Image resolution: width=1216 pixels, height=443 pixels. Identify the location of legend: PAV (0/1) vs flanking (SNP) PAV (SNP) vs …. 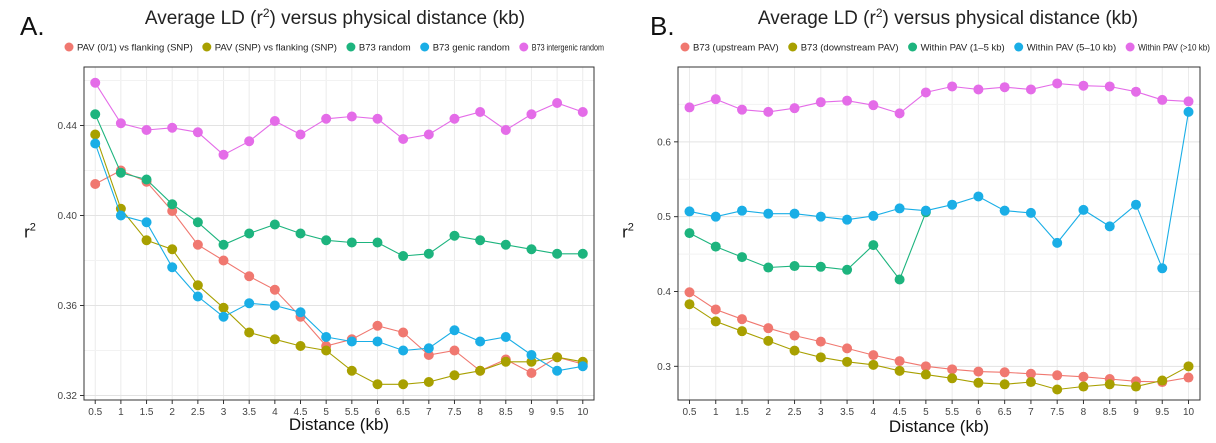
(334, 47).